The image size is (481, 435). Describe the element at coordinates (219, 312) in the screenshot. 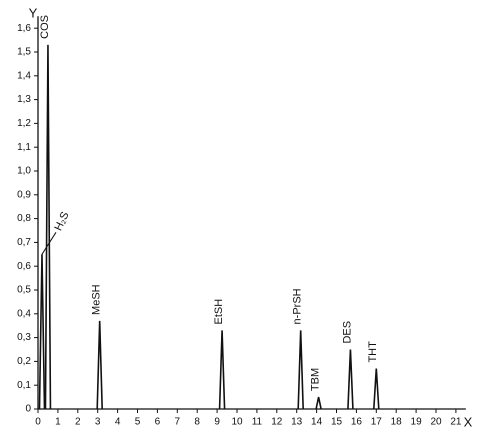

I see `peak-label: EtSH` at that location.